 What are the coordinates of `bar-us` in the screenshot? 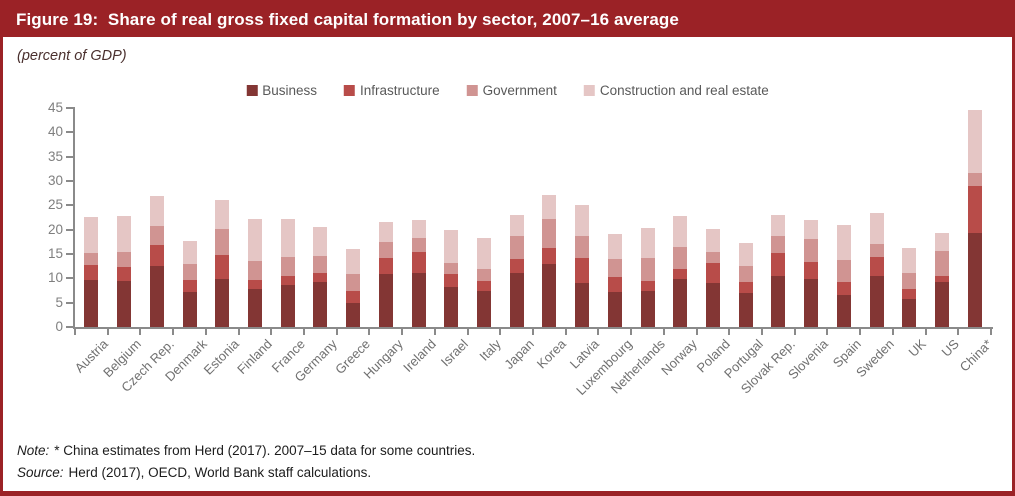 It's located at (941, 279).